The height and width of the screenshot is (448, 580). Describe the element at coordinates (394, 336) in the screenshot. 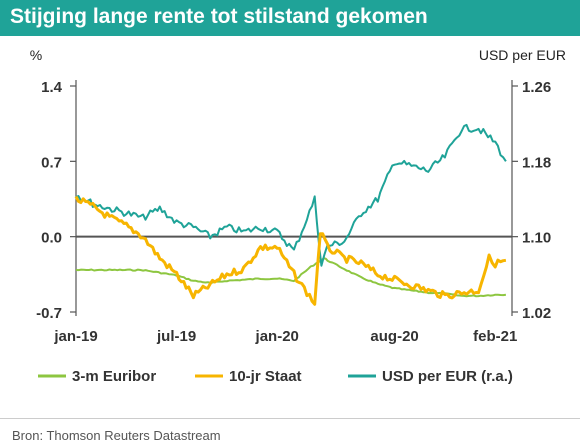

I see `x-tick-label: aug-20` at that location.